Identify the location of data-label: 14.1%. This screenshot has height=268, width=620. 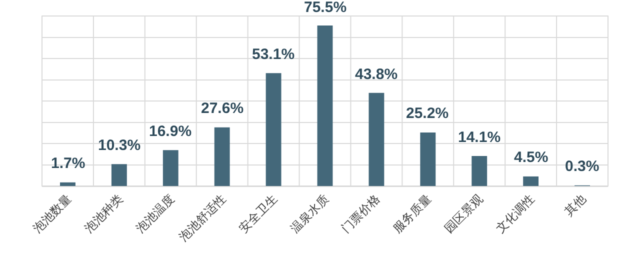
(479, 137).